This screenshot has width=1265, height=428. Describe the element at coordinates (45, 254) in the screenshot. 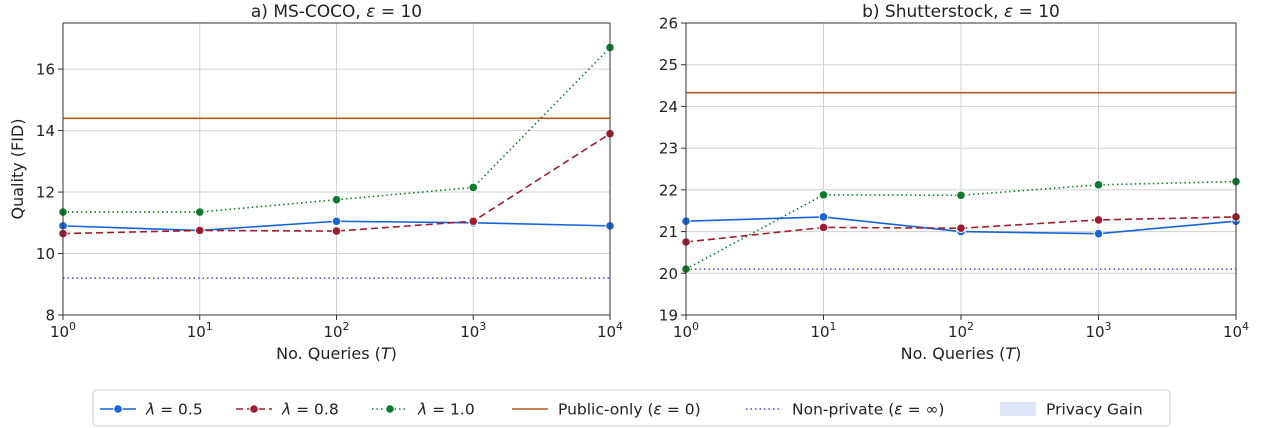

I see `y-tick-label: 10` at that location.